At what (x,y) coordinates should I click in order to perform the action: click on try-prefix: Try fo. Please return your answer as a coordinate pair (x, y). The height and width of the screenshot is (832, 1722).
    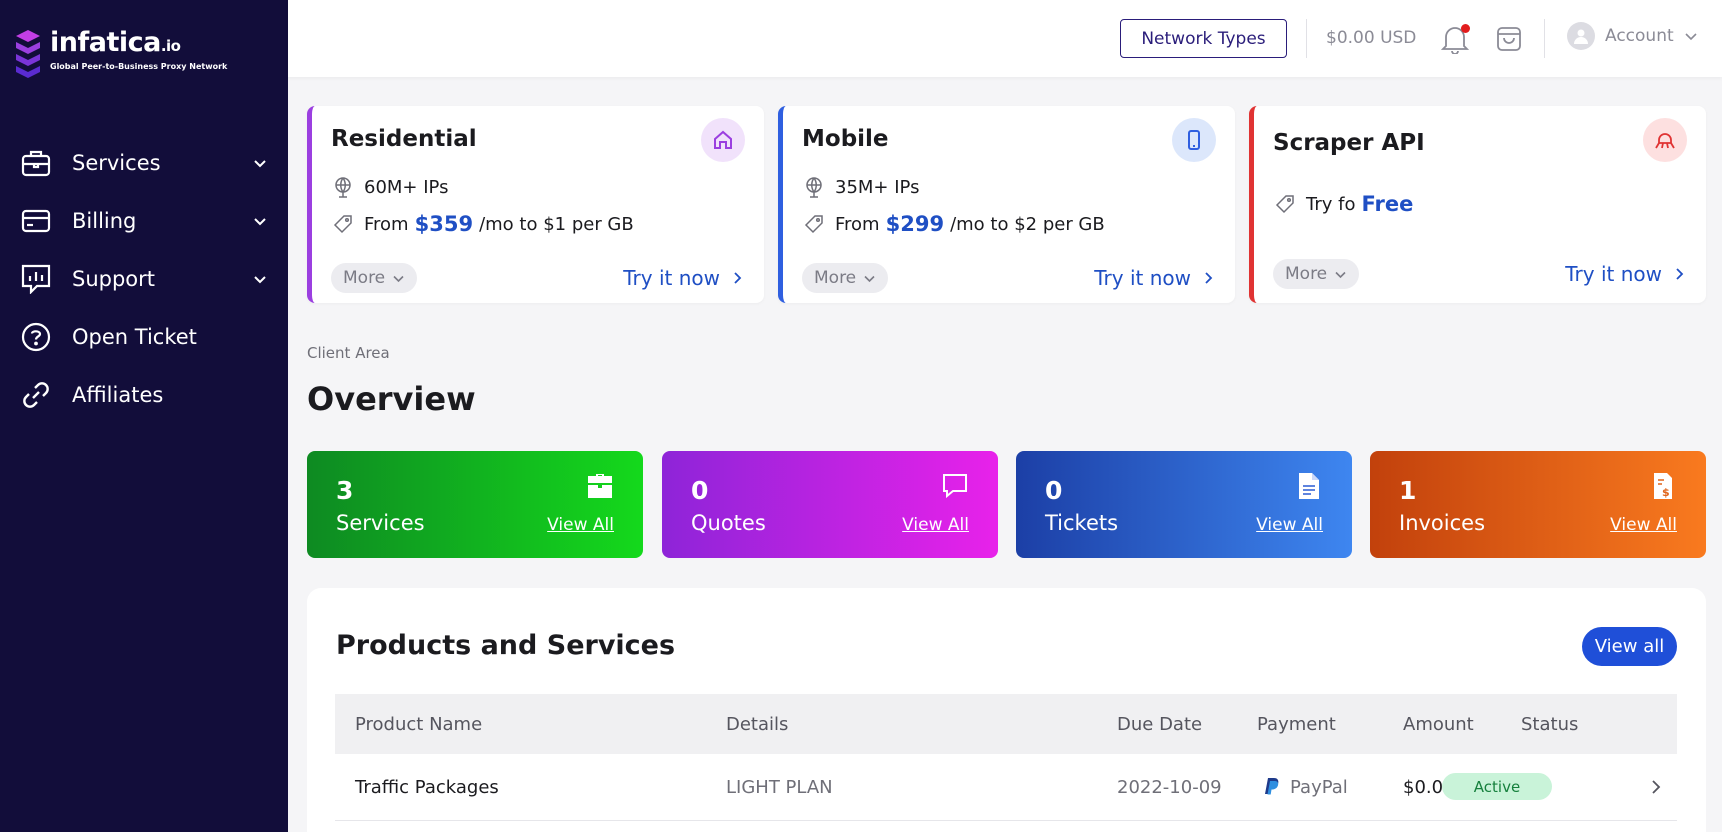
    Looking at the image, I should click on (1331, 204).